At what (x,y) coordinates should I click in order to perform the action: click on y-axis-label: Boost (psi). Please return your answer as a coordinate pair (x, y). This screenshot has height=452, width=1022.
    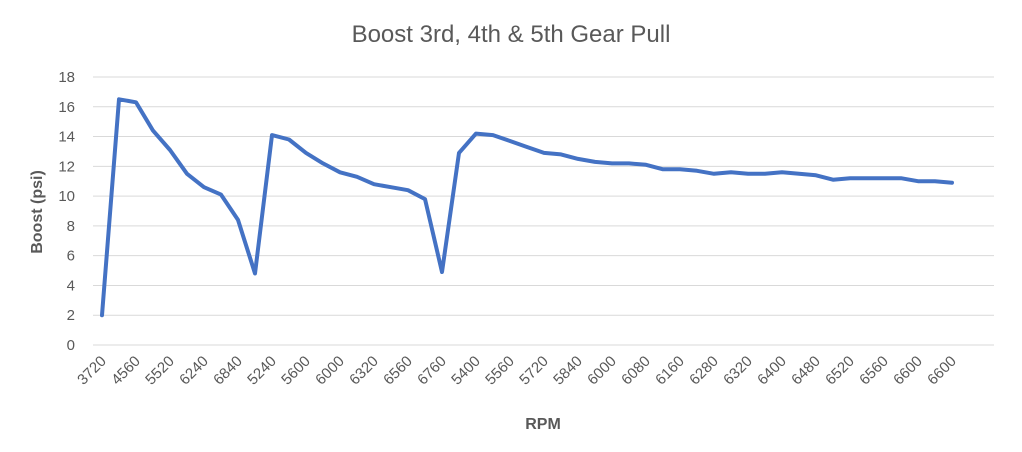
    Looking at the image, I should click on (37, 212).